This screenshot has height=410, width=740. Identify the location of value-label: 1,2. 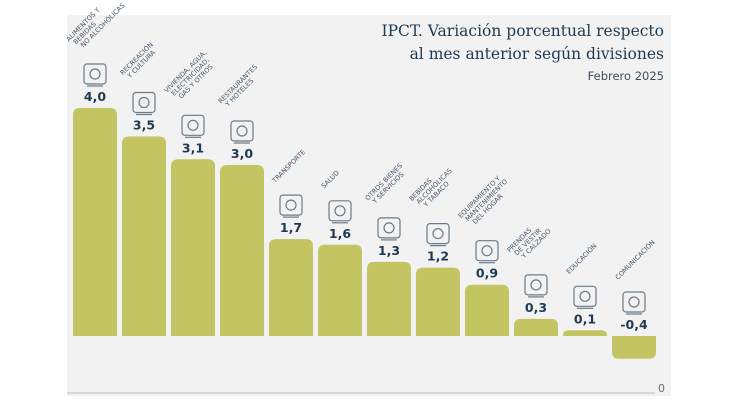
(438, 256).